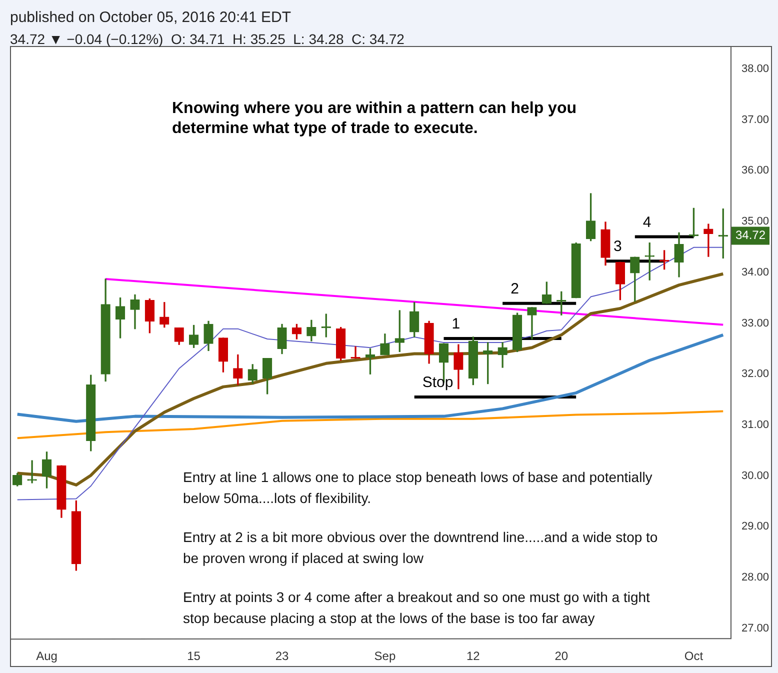 The image size is (778, 673). I want to click on series-label: 3, so click(617, 247).